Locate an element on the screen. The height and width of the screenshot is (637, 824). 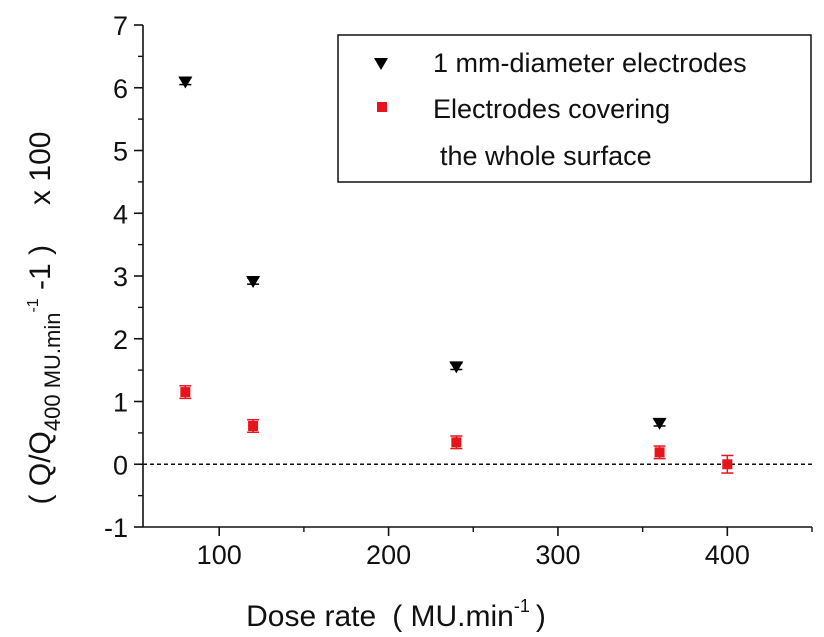
x-axis-title-unit: ( MU.min is located at coordinates (453, 616).